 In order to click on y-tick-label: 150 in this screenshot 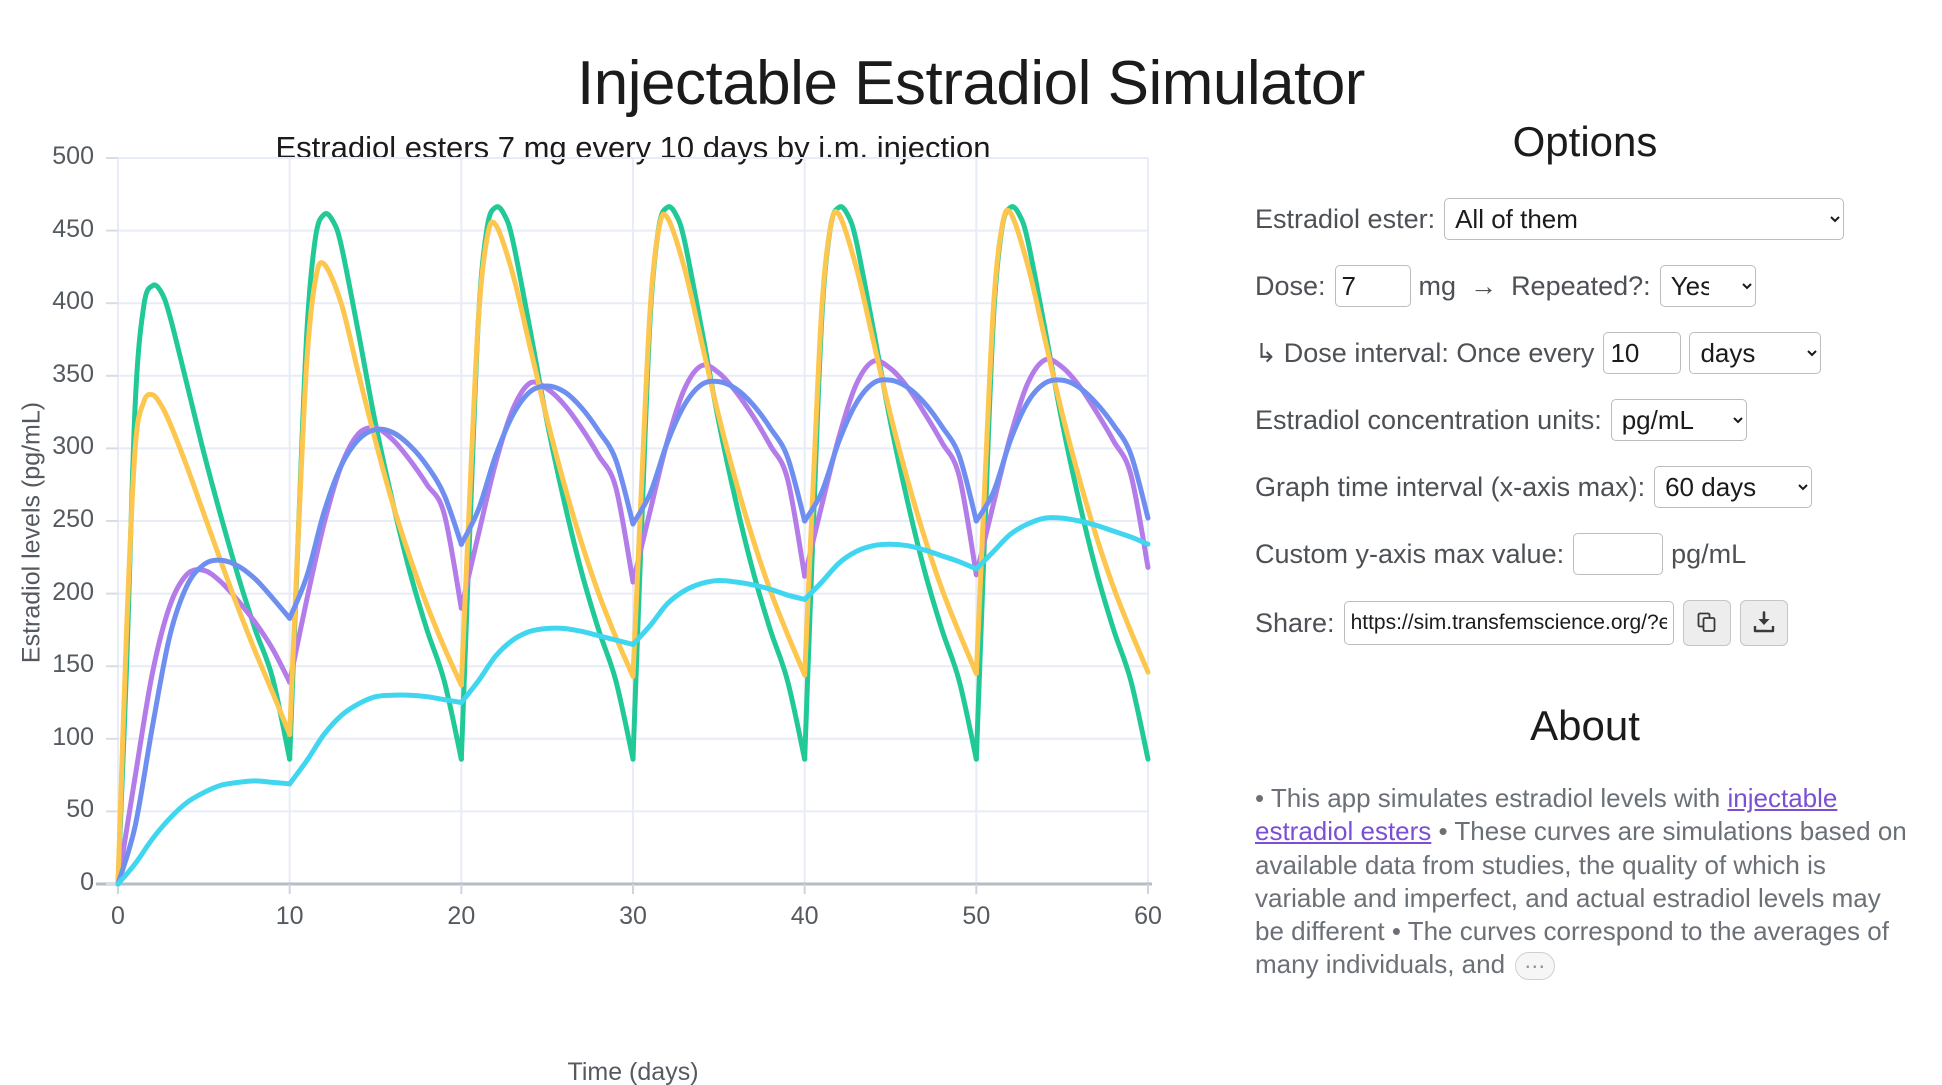, I will do `click(73, 664)`.